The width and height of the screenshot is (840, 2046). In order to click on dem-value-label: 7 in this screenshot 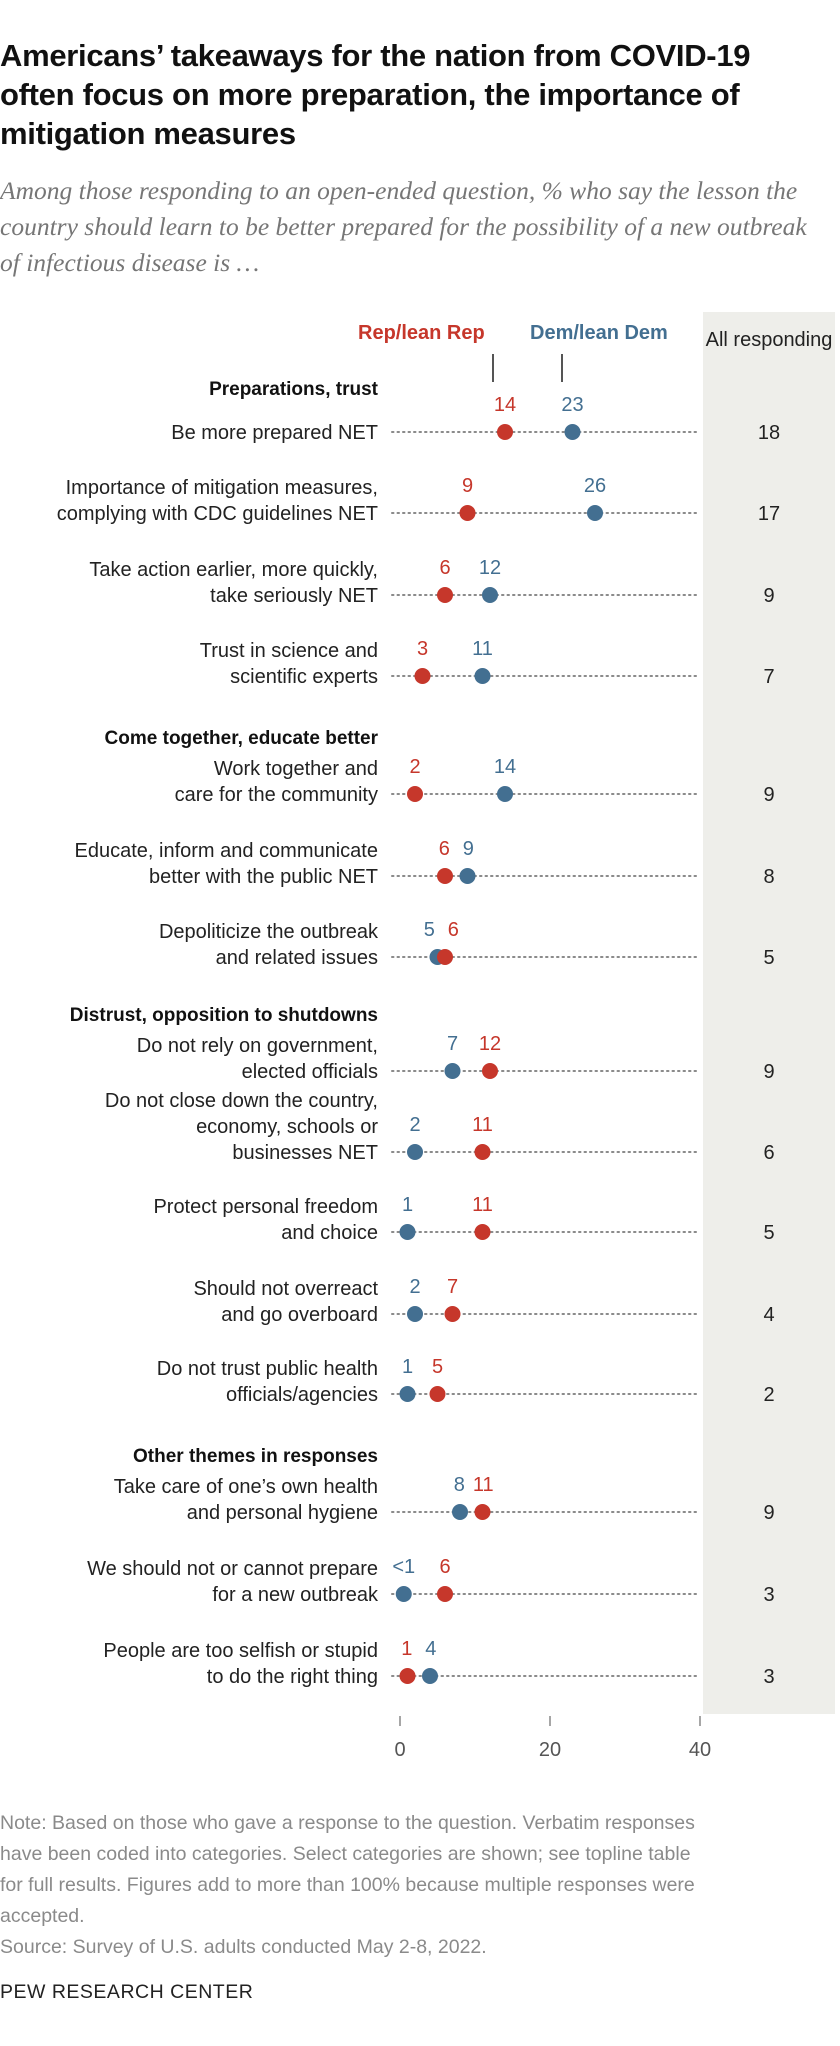, I will do `click(452, 1044)`.